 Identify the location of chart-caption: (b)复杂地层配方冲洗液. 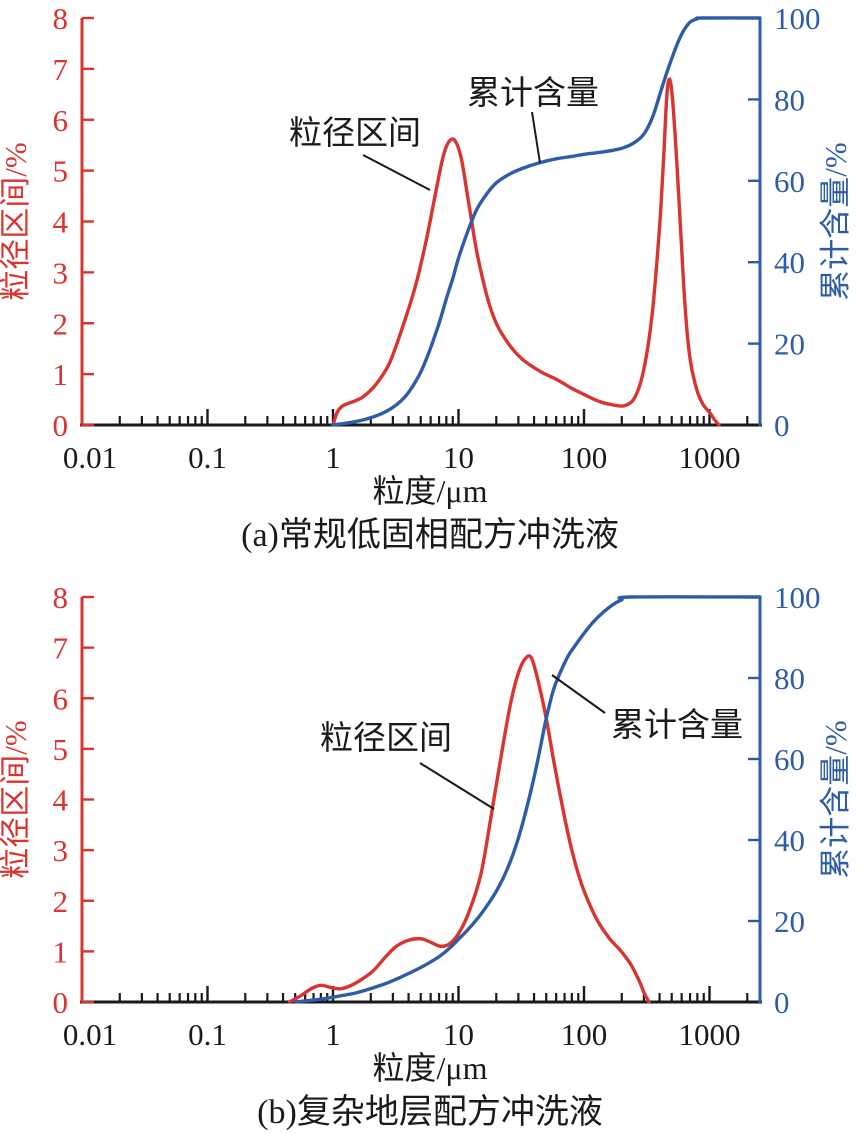
(430, 1112).